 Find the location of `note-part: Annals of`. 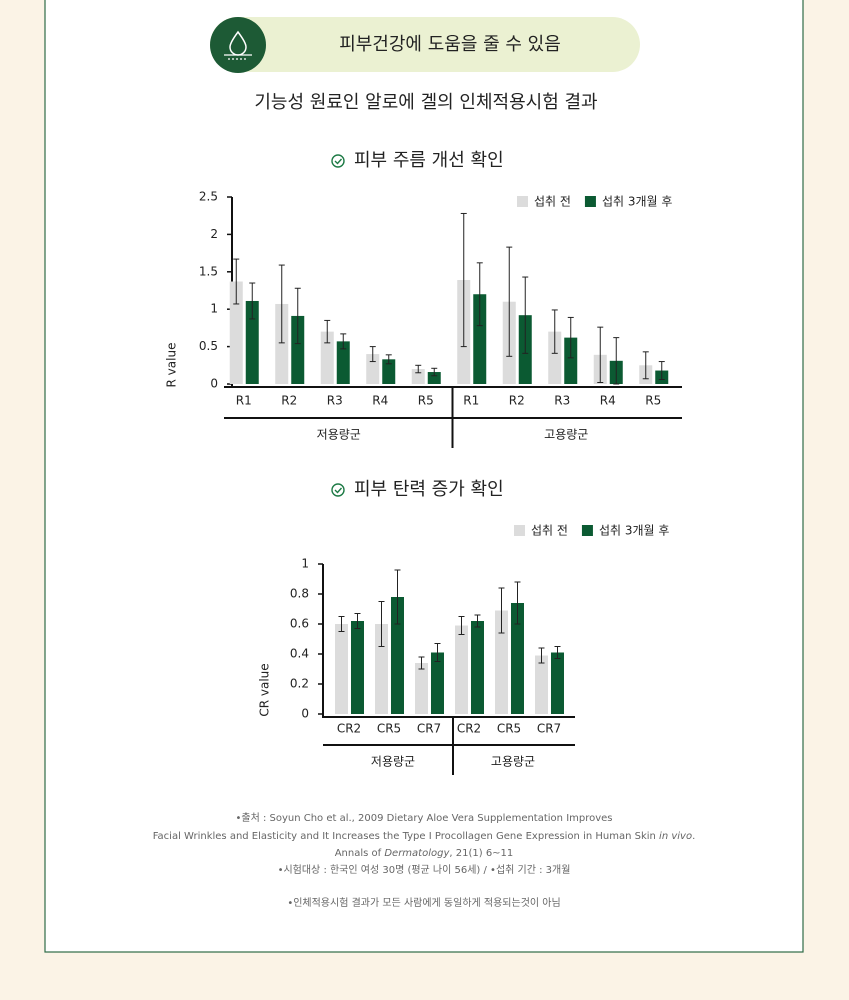

note-part: Annals of is located at coordinates (360, 853).